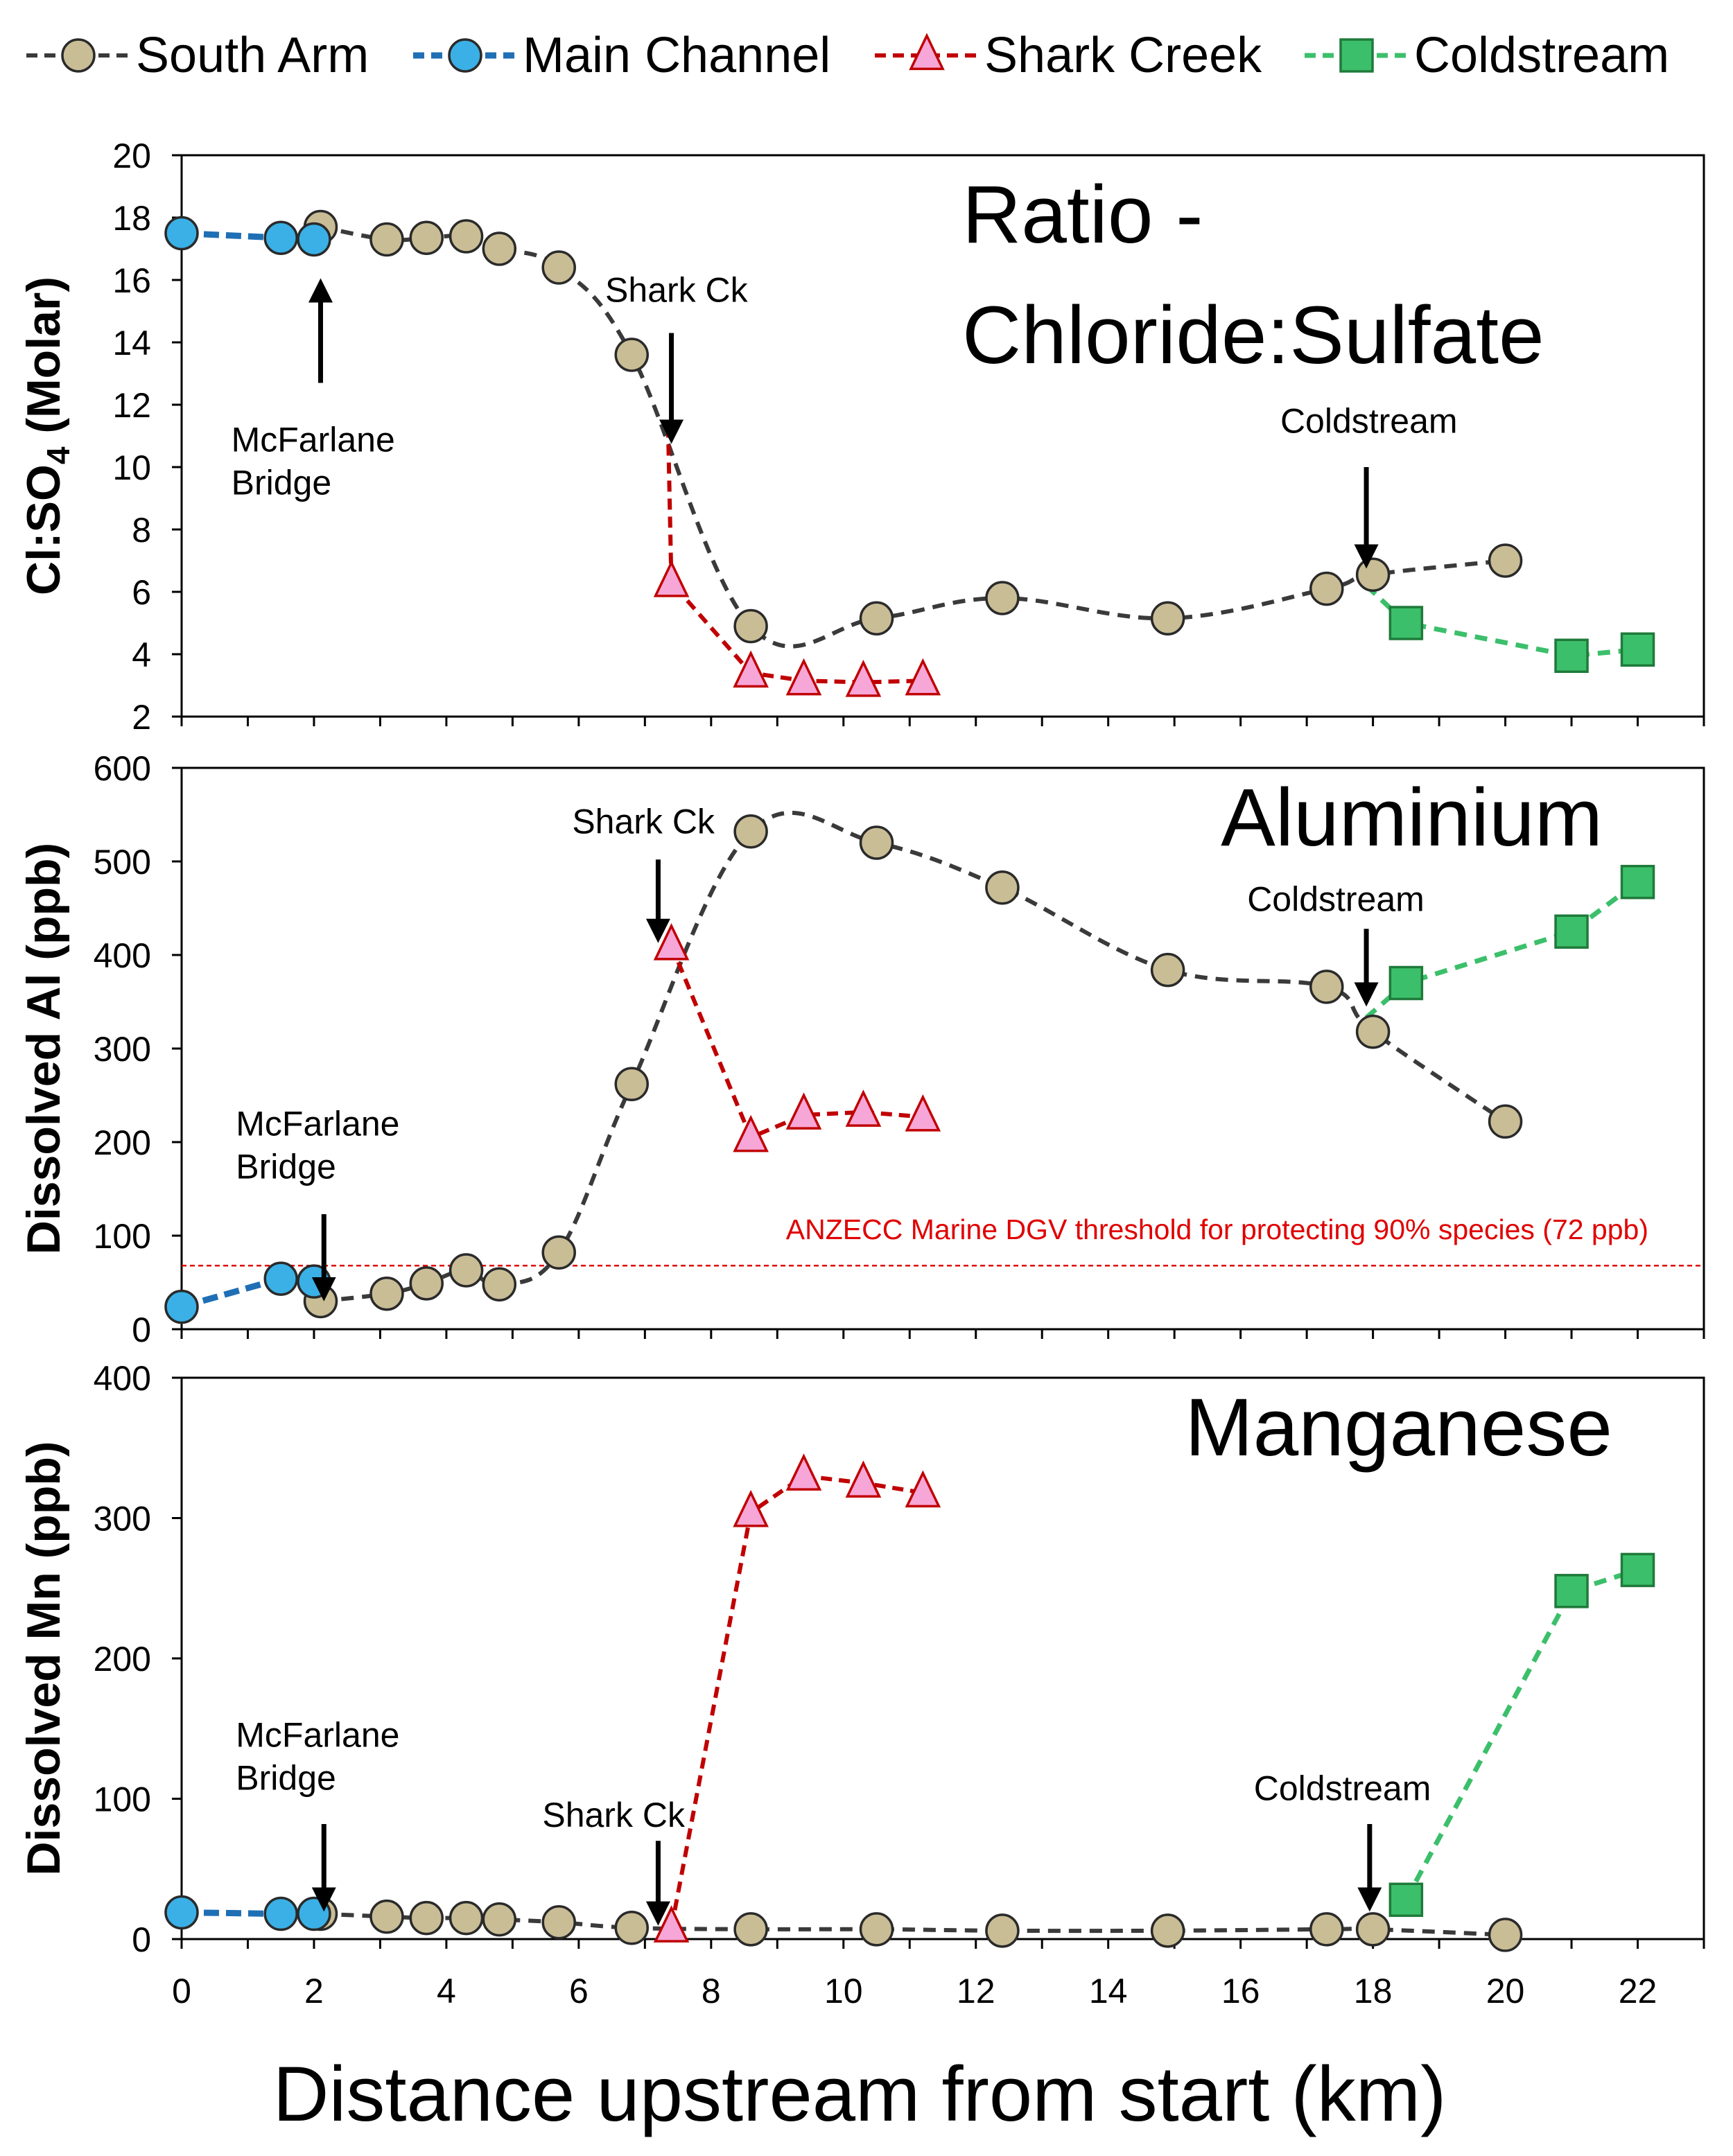  I want to click on y-tick-label: 16, so click(131, 280).